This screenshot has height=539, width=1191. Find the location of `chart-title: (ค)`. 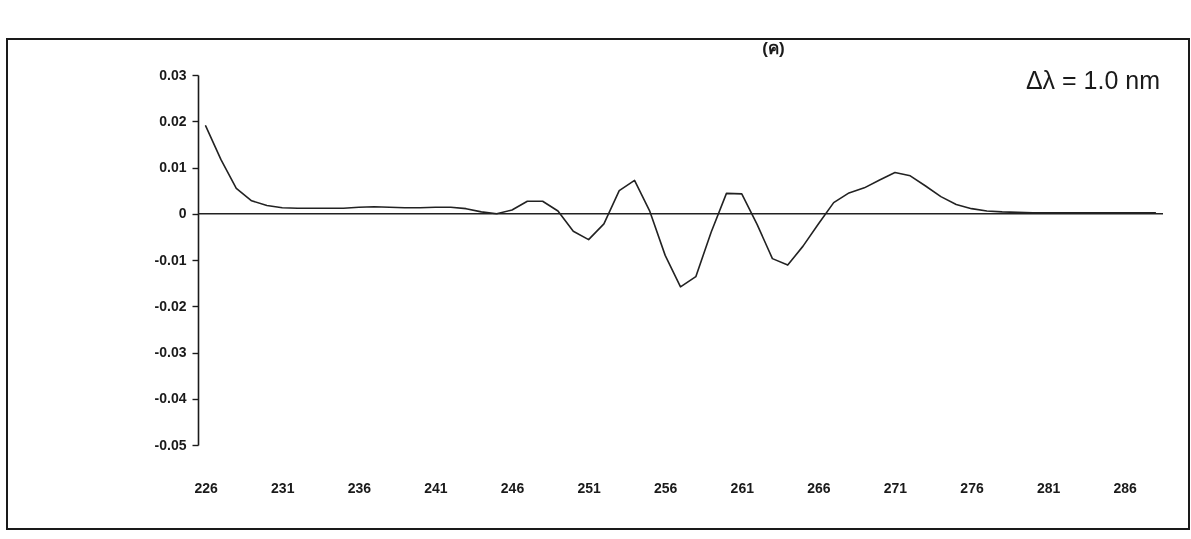

chart-title: (ค) is located at coordinates (773, 48).